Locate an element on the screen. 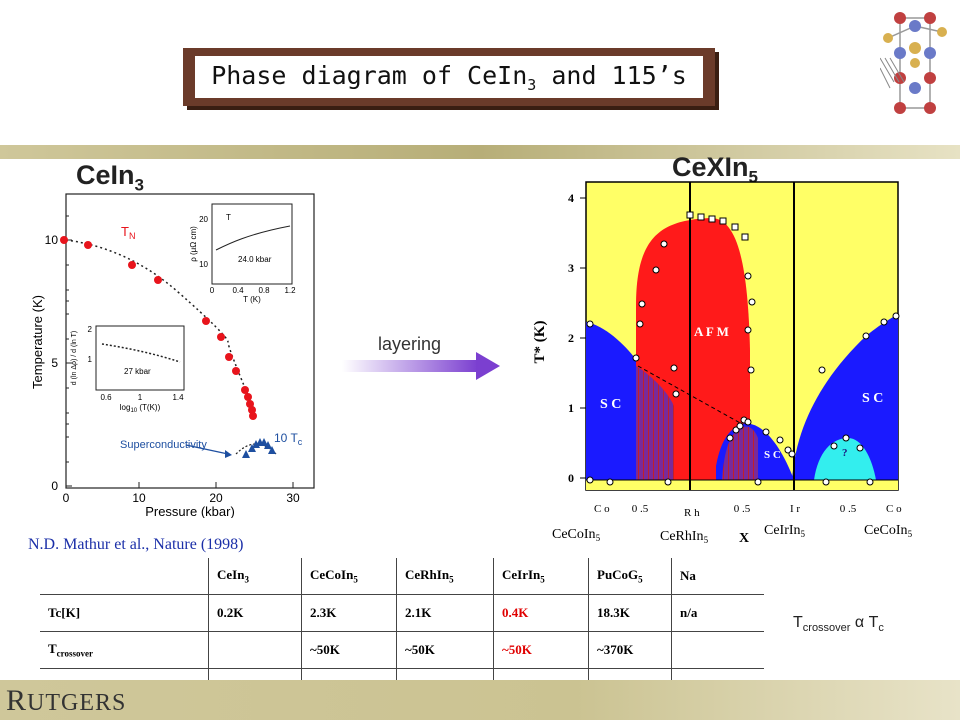 The width and height of the screenshot is (960, 720). cein3-heading: CeIn3 is located at coordinates (110, 177).